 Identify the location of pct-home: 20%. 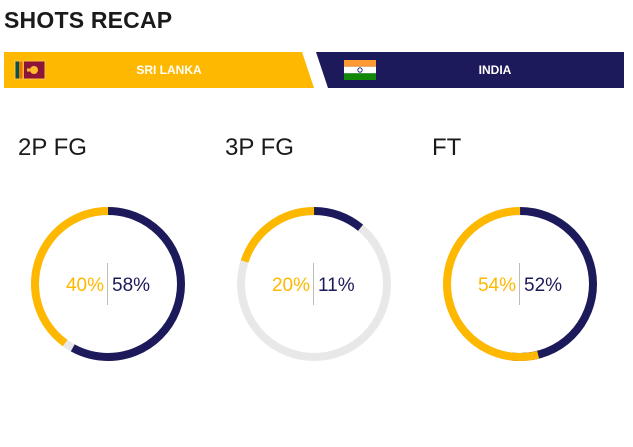
(290, 285).